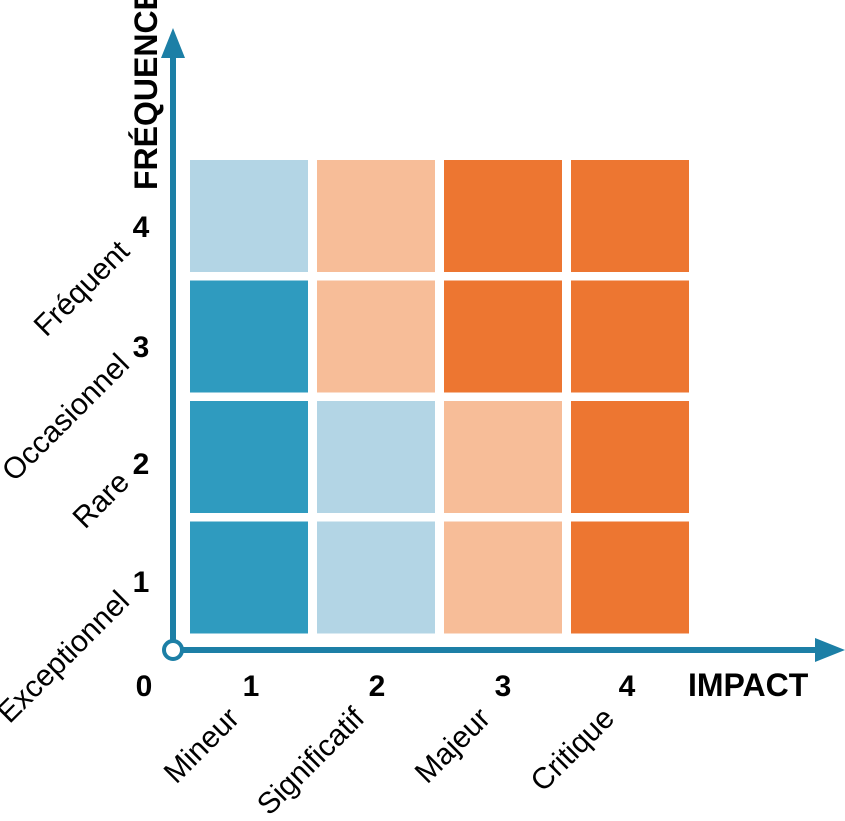  What do you see at coordinates (68, 418) in the screenshot?
I see `row-label: Occasionnel` at bounding box center [68, 418].